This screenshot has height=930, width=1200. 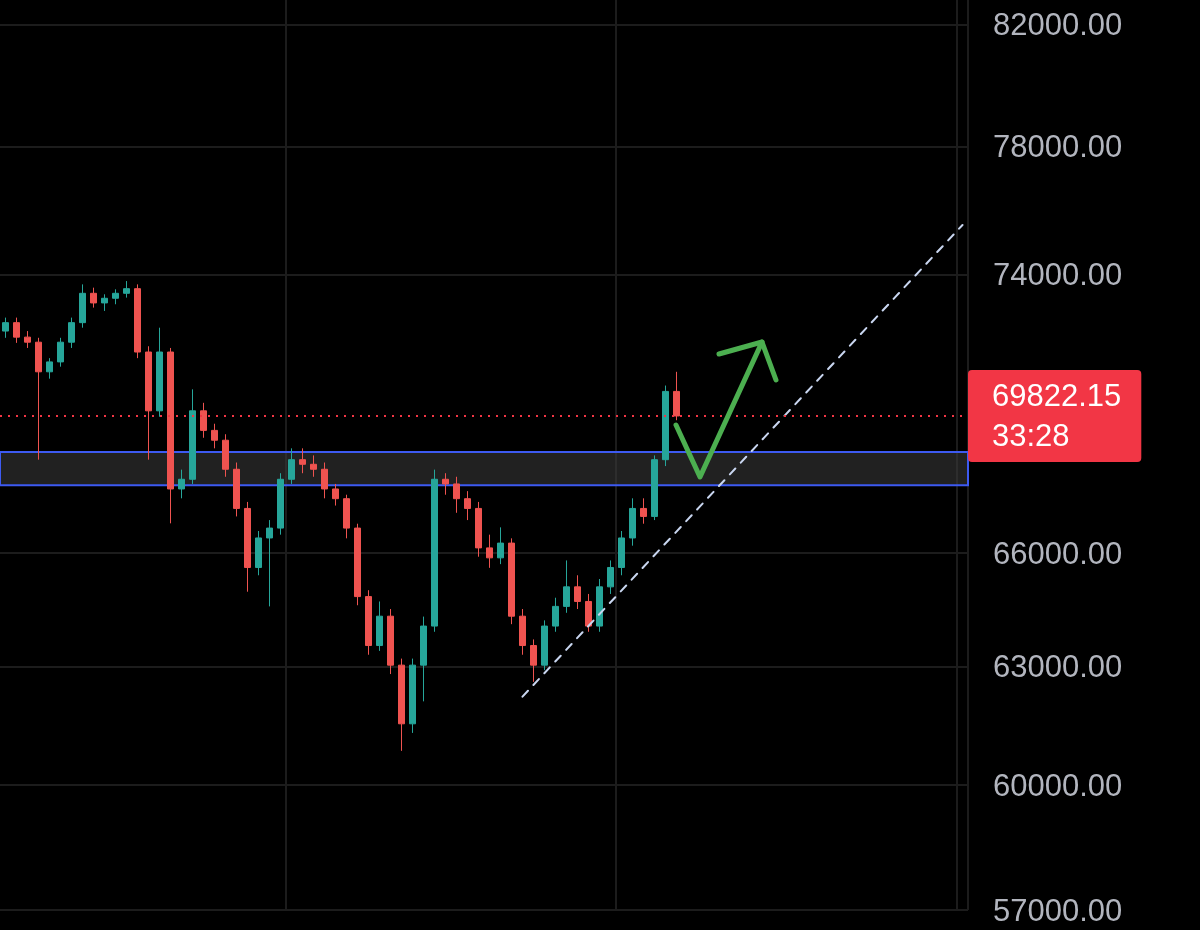 What do you see at coordinates (1057, 396) in the screenshot?
I see `ref-line-label: 69822.15` at bounding box center [1057, 396].